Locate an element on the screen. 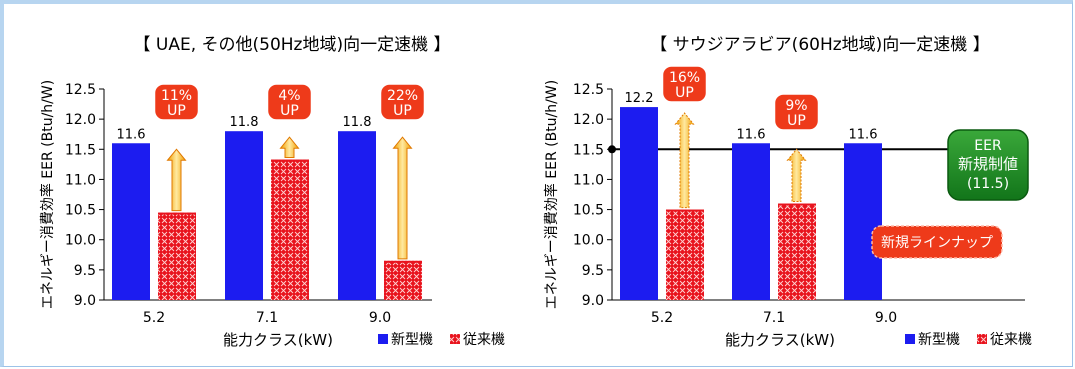 The image size is (1075, 369). bar-value-label: 12.2 is located at coordinates (639, 98).